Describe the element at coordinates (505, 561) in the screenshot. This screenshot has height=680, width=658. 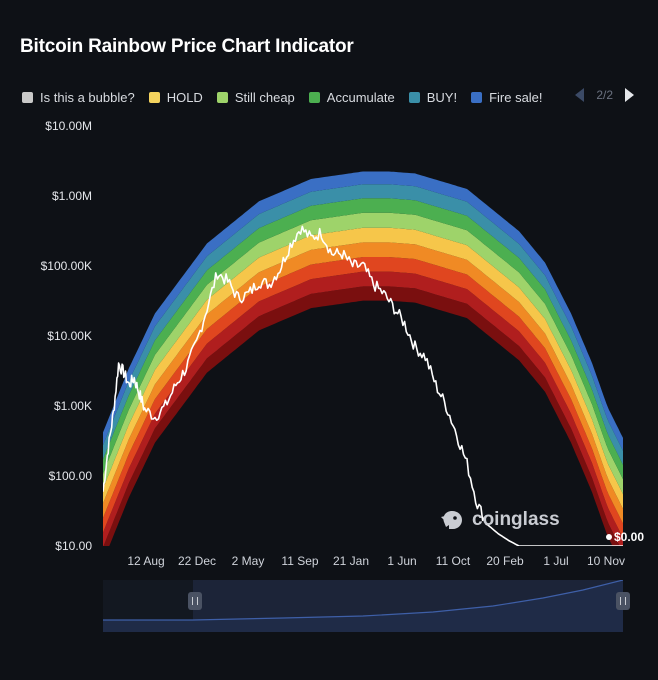
I see `x-tick-label: 20 Feb` at that location.